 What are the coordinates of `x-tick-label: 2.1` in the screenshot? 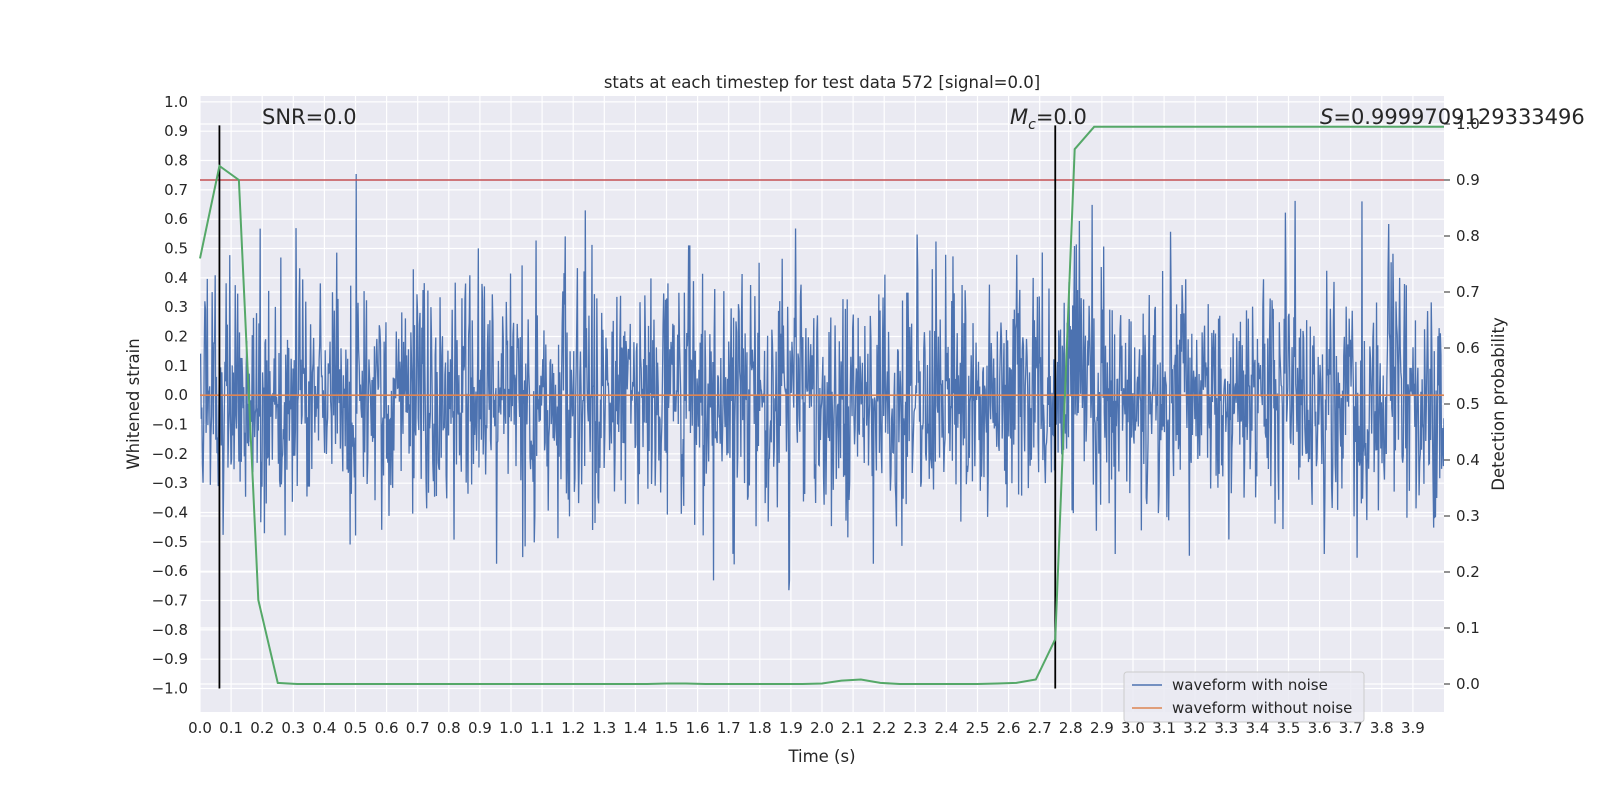 It's located at (853, 728).